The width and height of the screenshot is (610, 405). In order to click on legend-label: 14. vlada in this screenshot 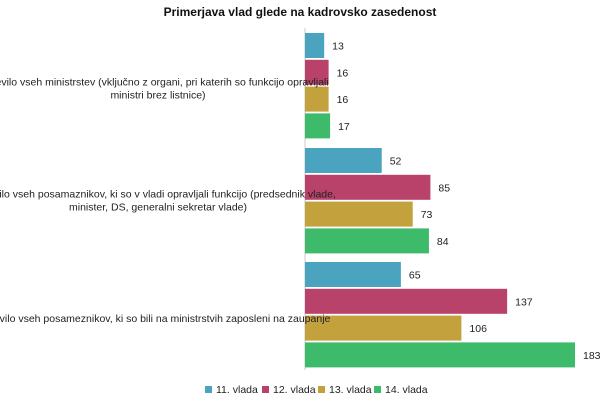, I will do `click(406, 390)`.